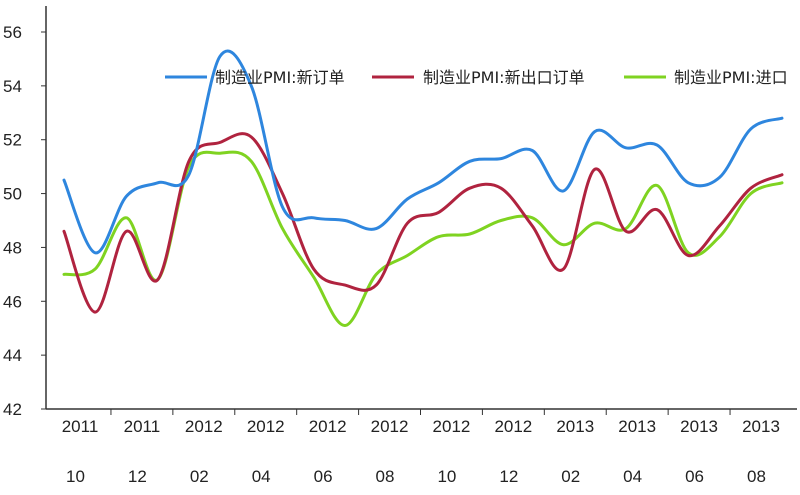  Describe the element at coordinates (12, 140) in the screenshot. I see `y-tick-label: 52` at that location.